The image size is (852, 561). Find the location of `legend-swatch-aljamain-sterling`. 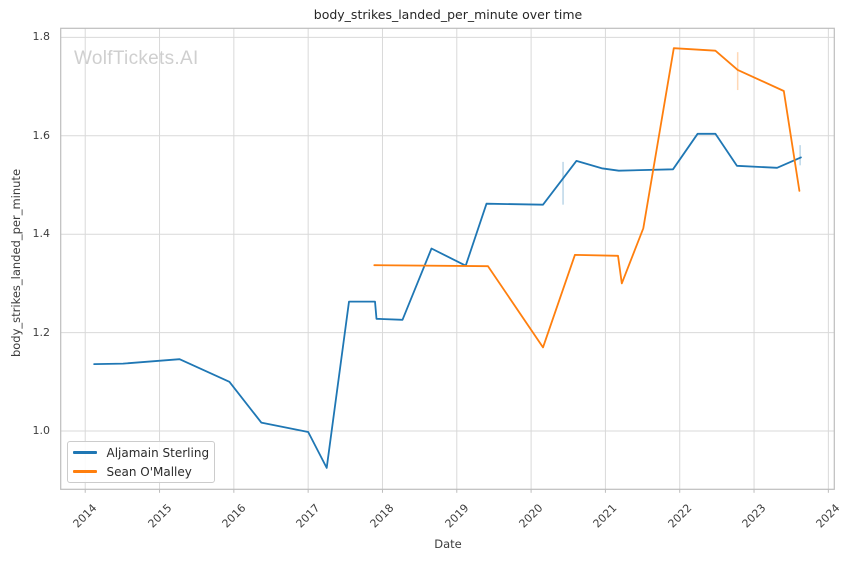

legend-swatch-aljamain-sterling is located at coordinates (84, 452).